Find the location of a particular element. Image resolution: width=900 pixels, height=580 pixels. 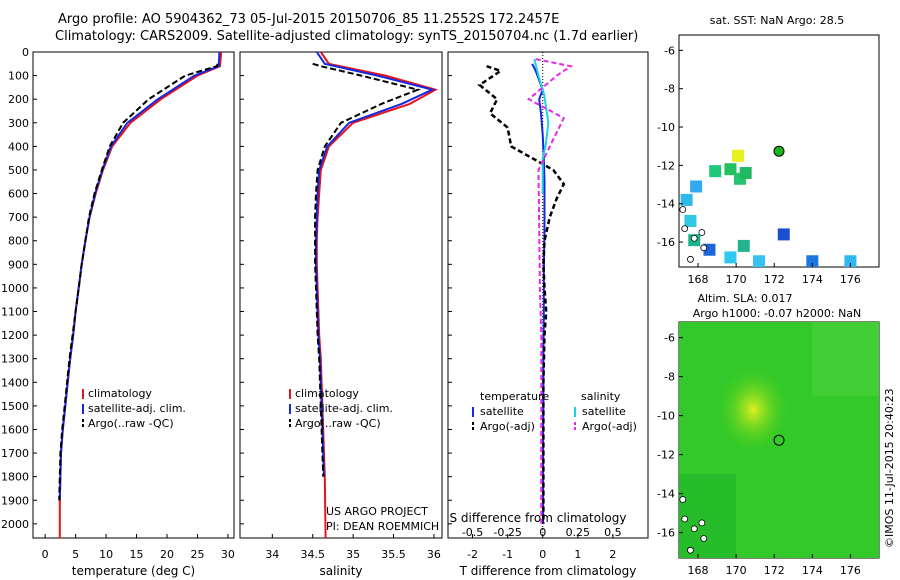

x-tick-label: -2 is located at coordinates (472, 554).